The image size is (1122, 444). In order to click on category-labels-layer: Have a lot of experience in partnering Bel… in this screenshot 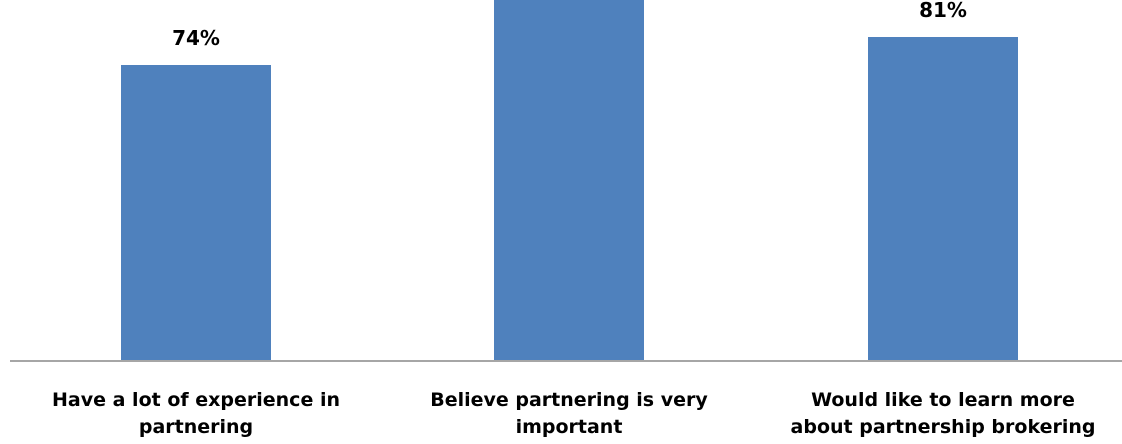, I will do `click(573, 413)`.